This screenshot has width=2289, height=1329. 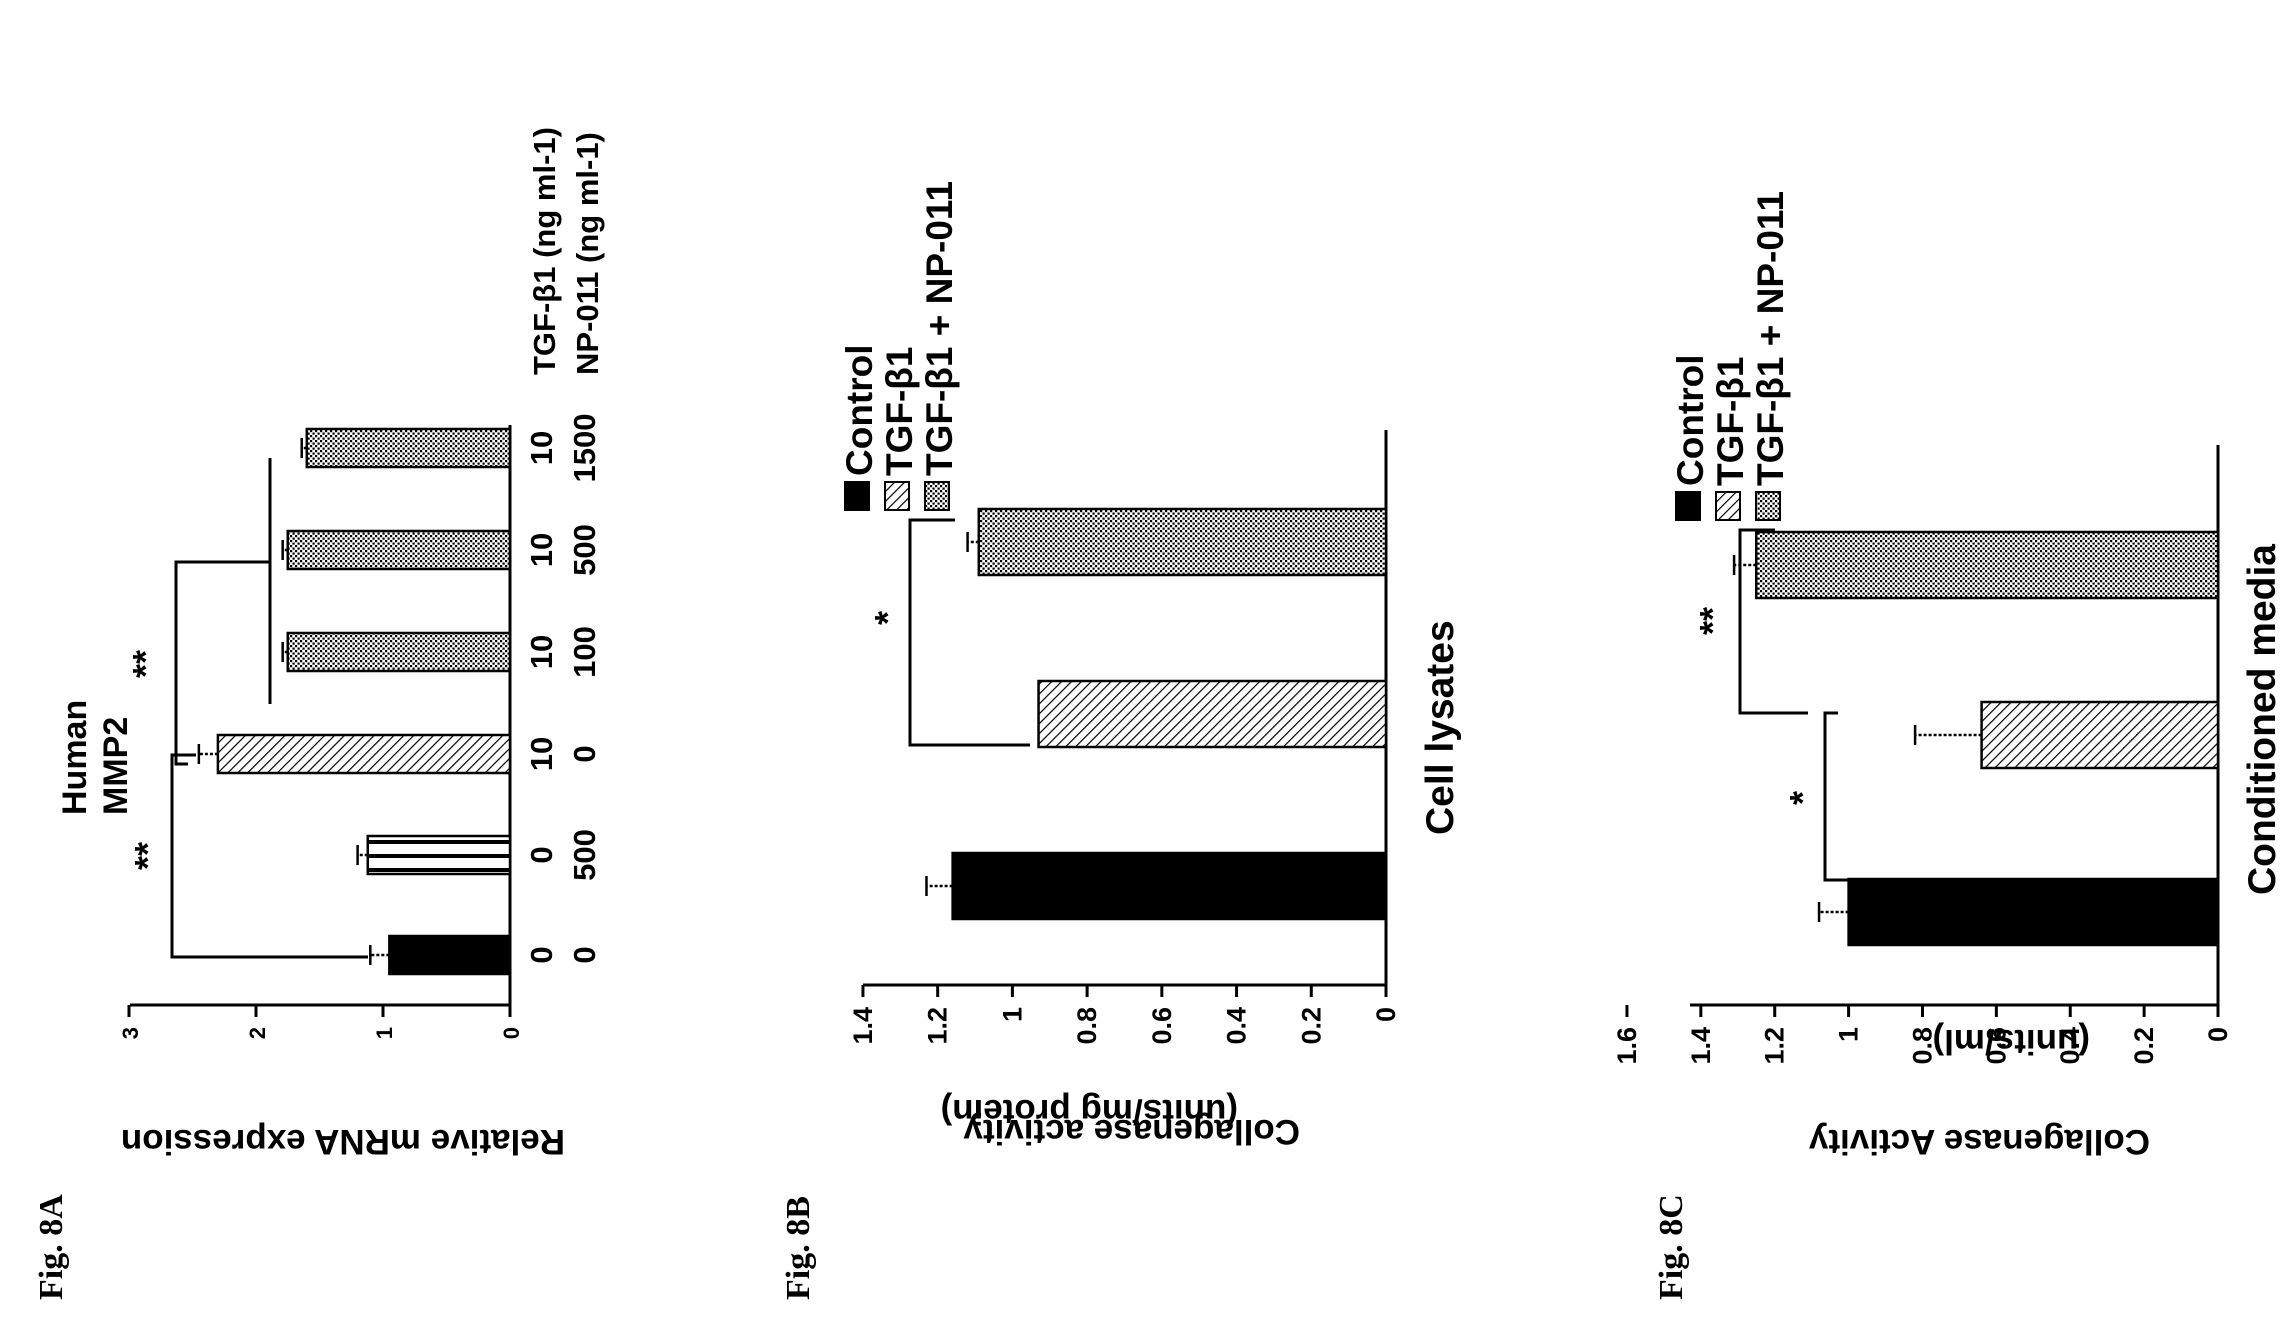 I want to click on y-axis-label2-8b: (units/mg protein), so click(x=1089, y=1111).